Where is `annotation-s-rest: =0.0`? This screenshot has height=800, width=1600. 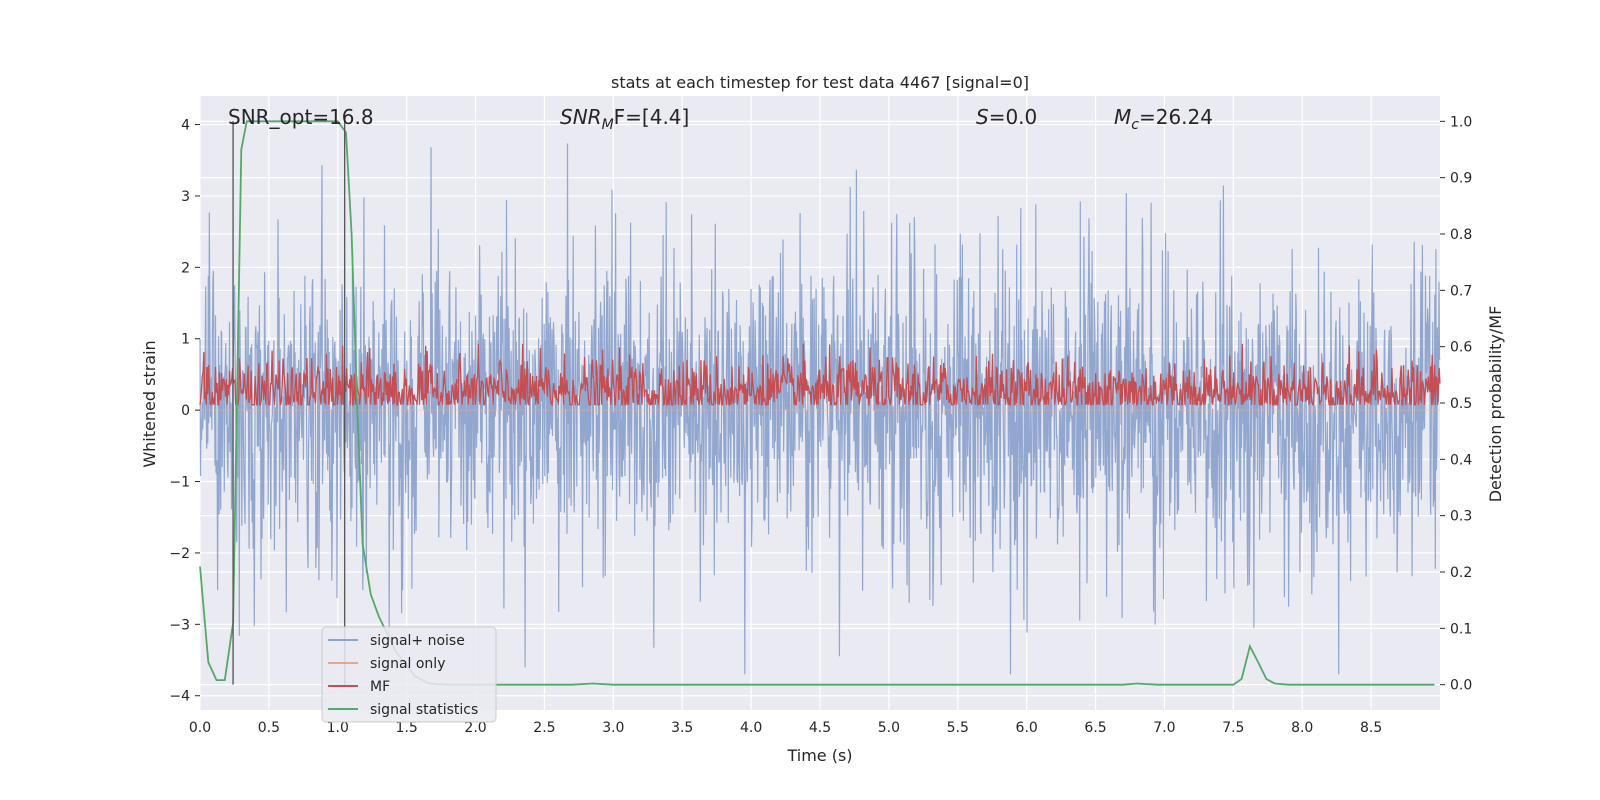 annotation-s-rest: =0.0 is located at coordinates (1013, 117).